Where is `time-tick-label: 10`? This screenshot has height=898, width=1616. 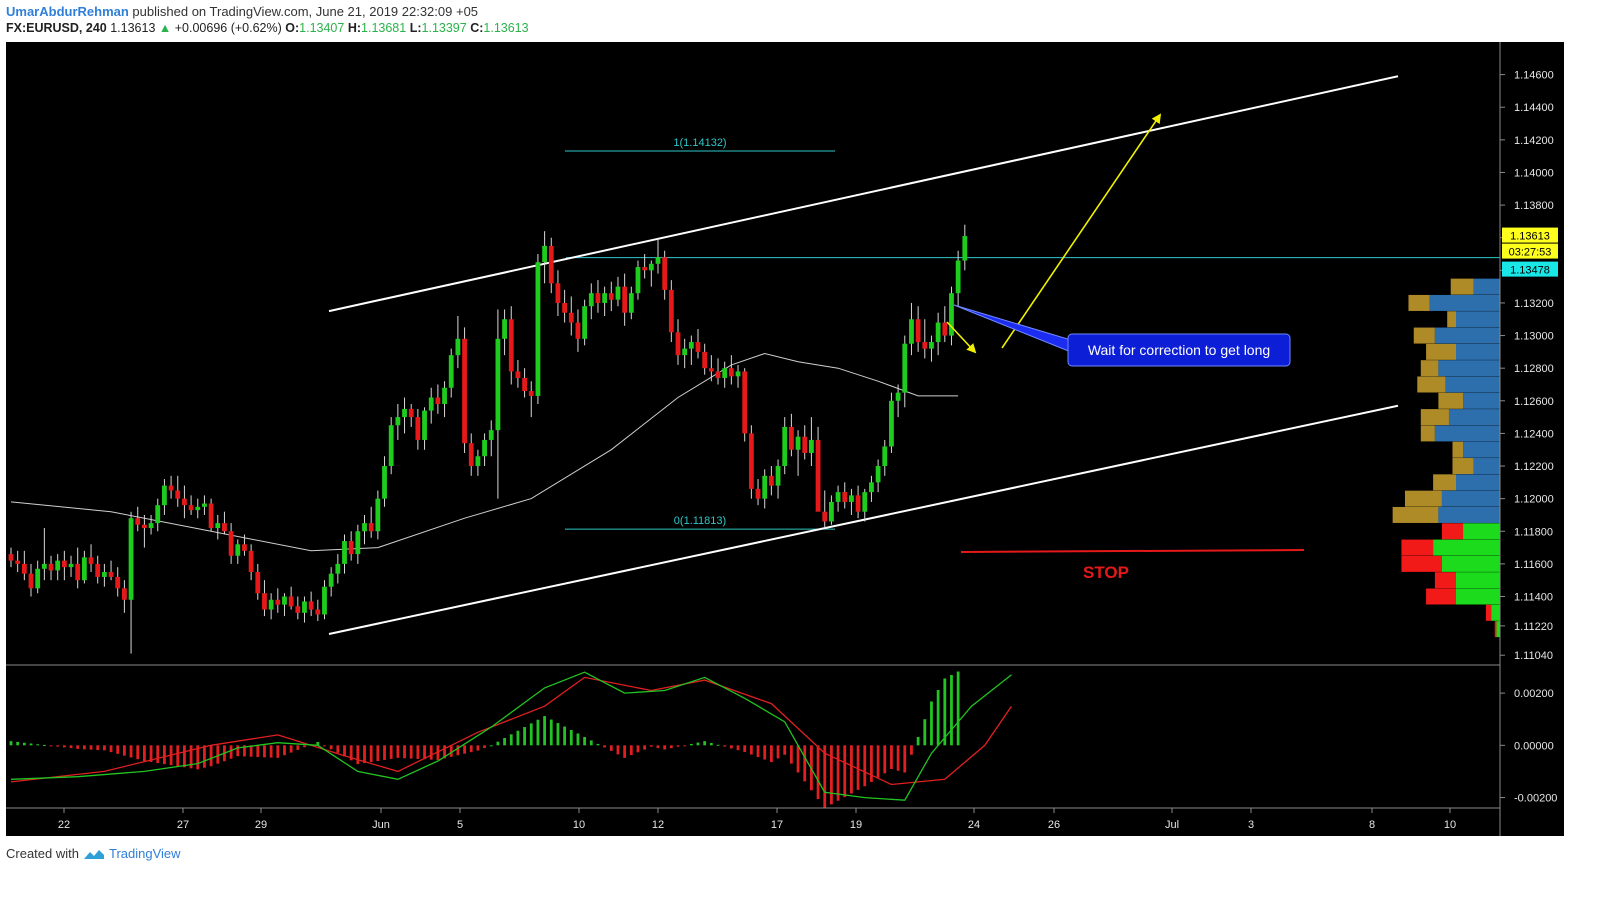 time-tick-label: 10 is located at coordinates (1450, 825).